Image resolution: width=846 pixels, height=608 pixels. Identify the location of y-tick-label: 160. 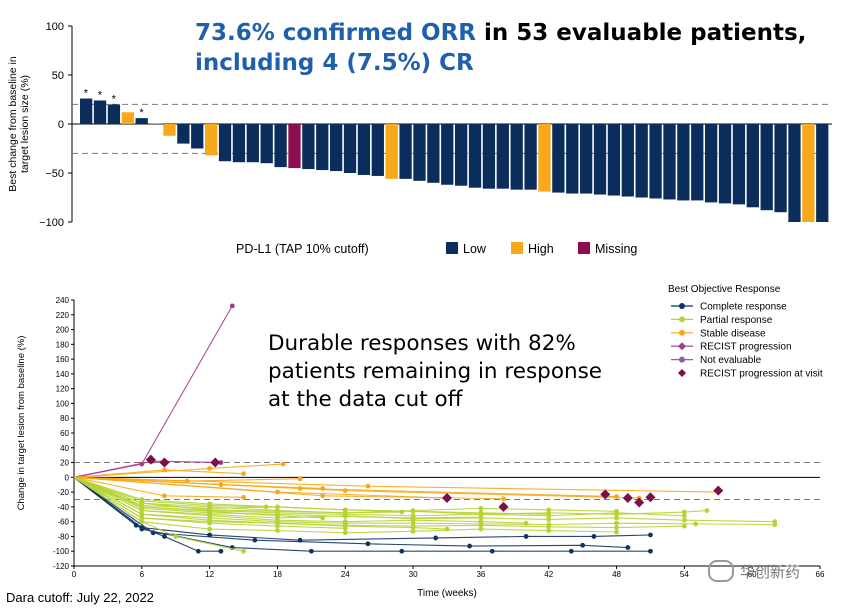
(63, 359).